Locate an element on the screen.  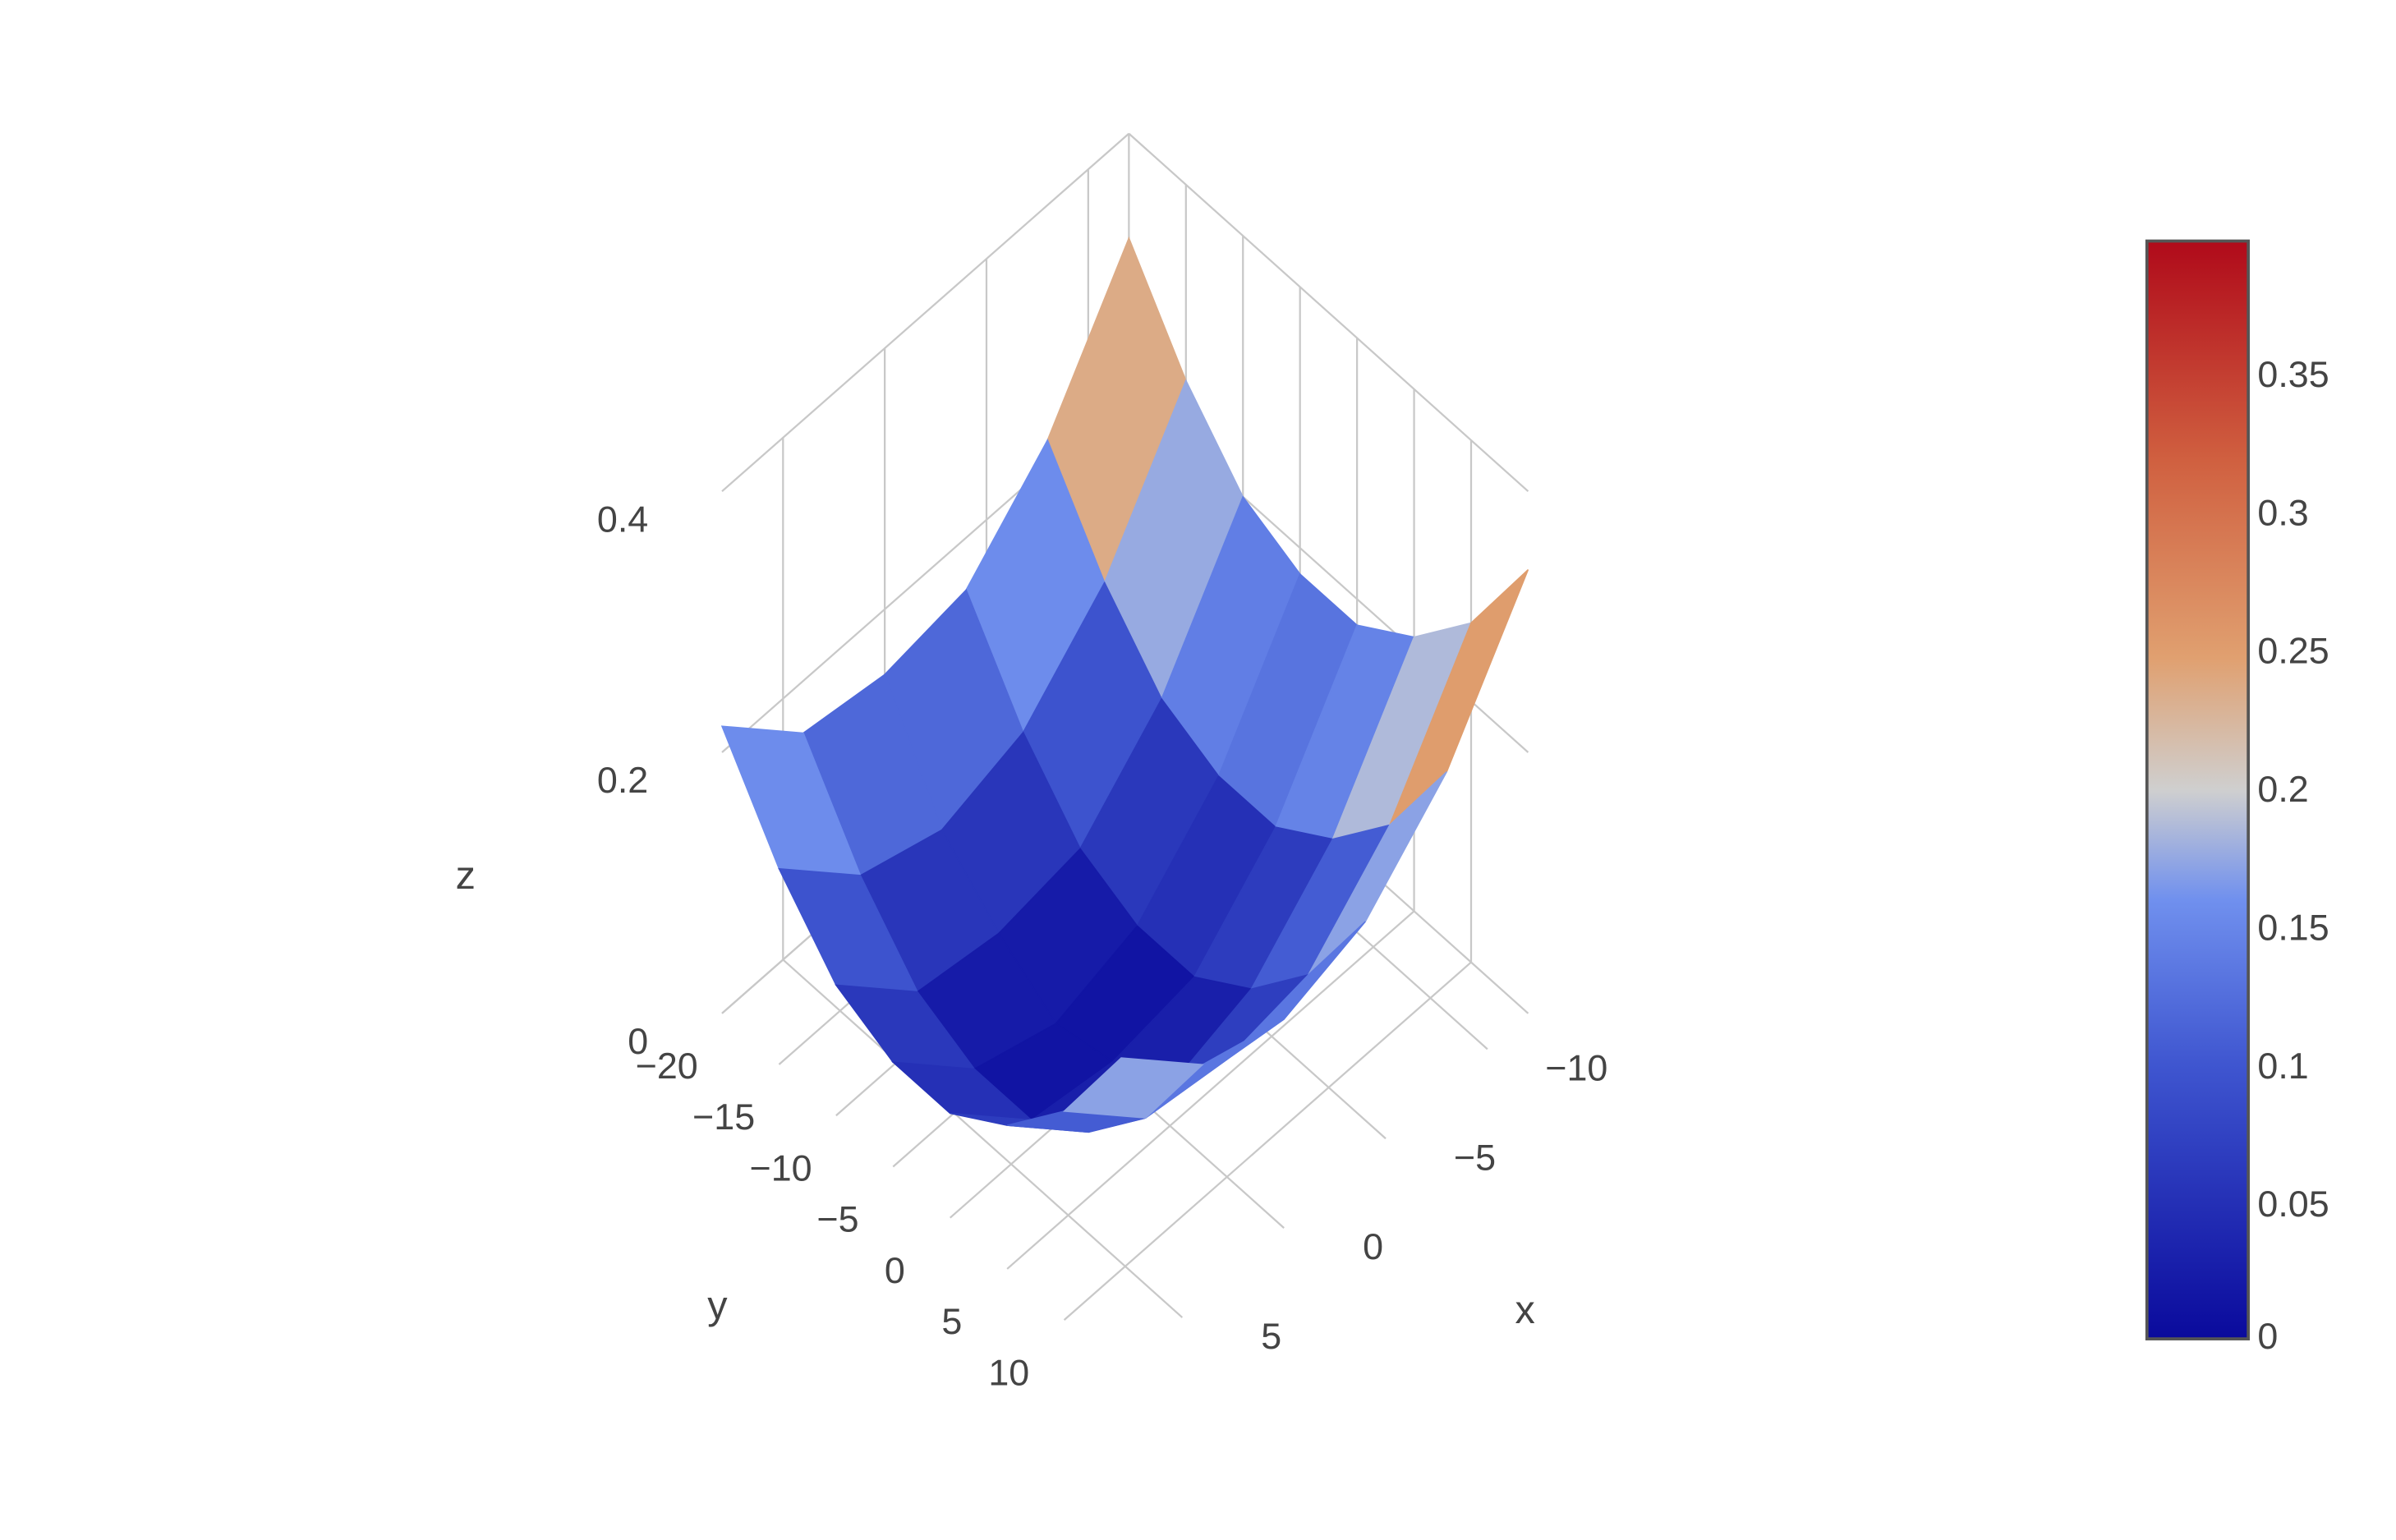
colorbar-tick-label: 0.1 is located at coordinates (2282, 1066).